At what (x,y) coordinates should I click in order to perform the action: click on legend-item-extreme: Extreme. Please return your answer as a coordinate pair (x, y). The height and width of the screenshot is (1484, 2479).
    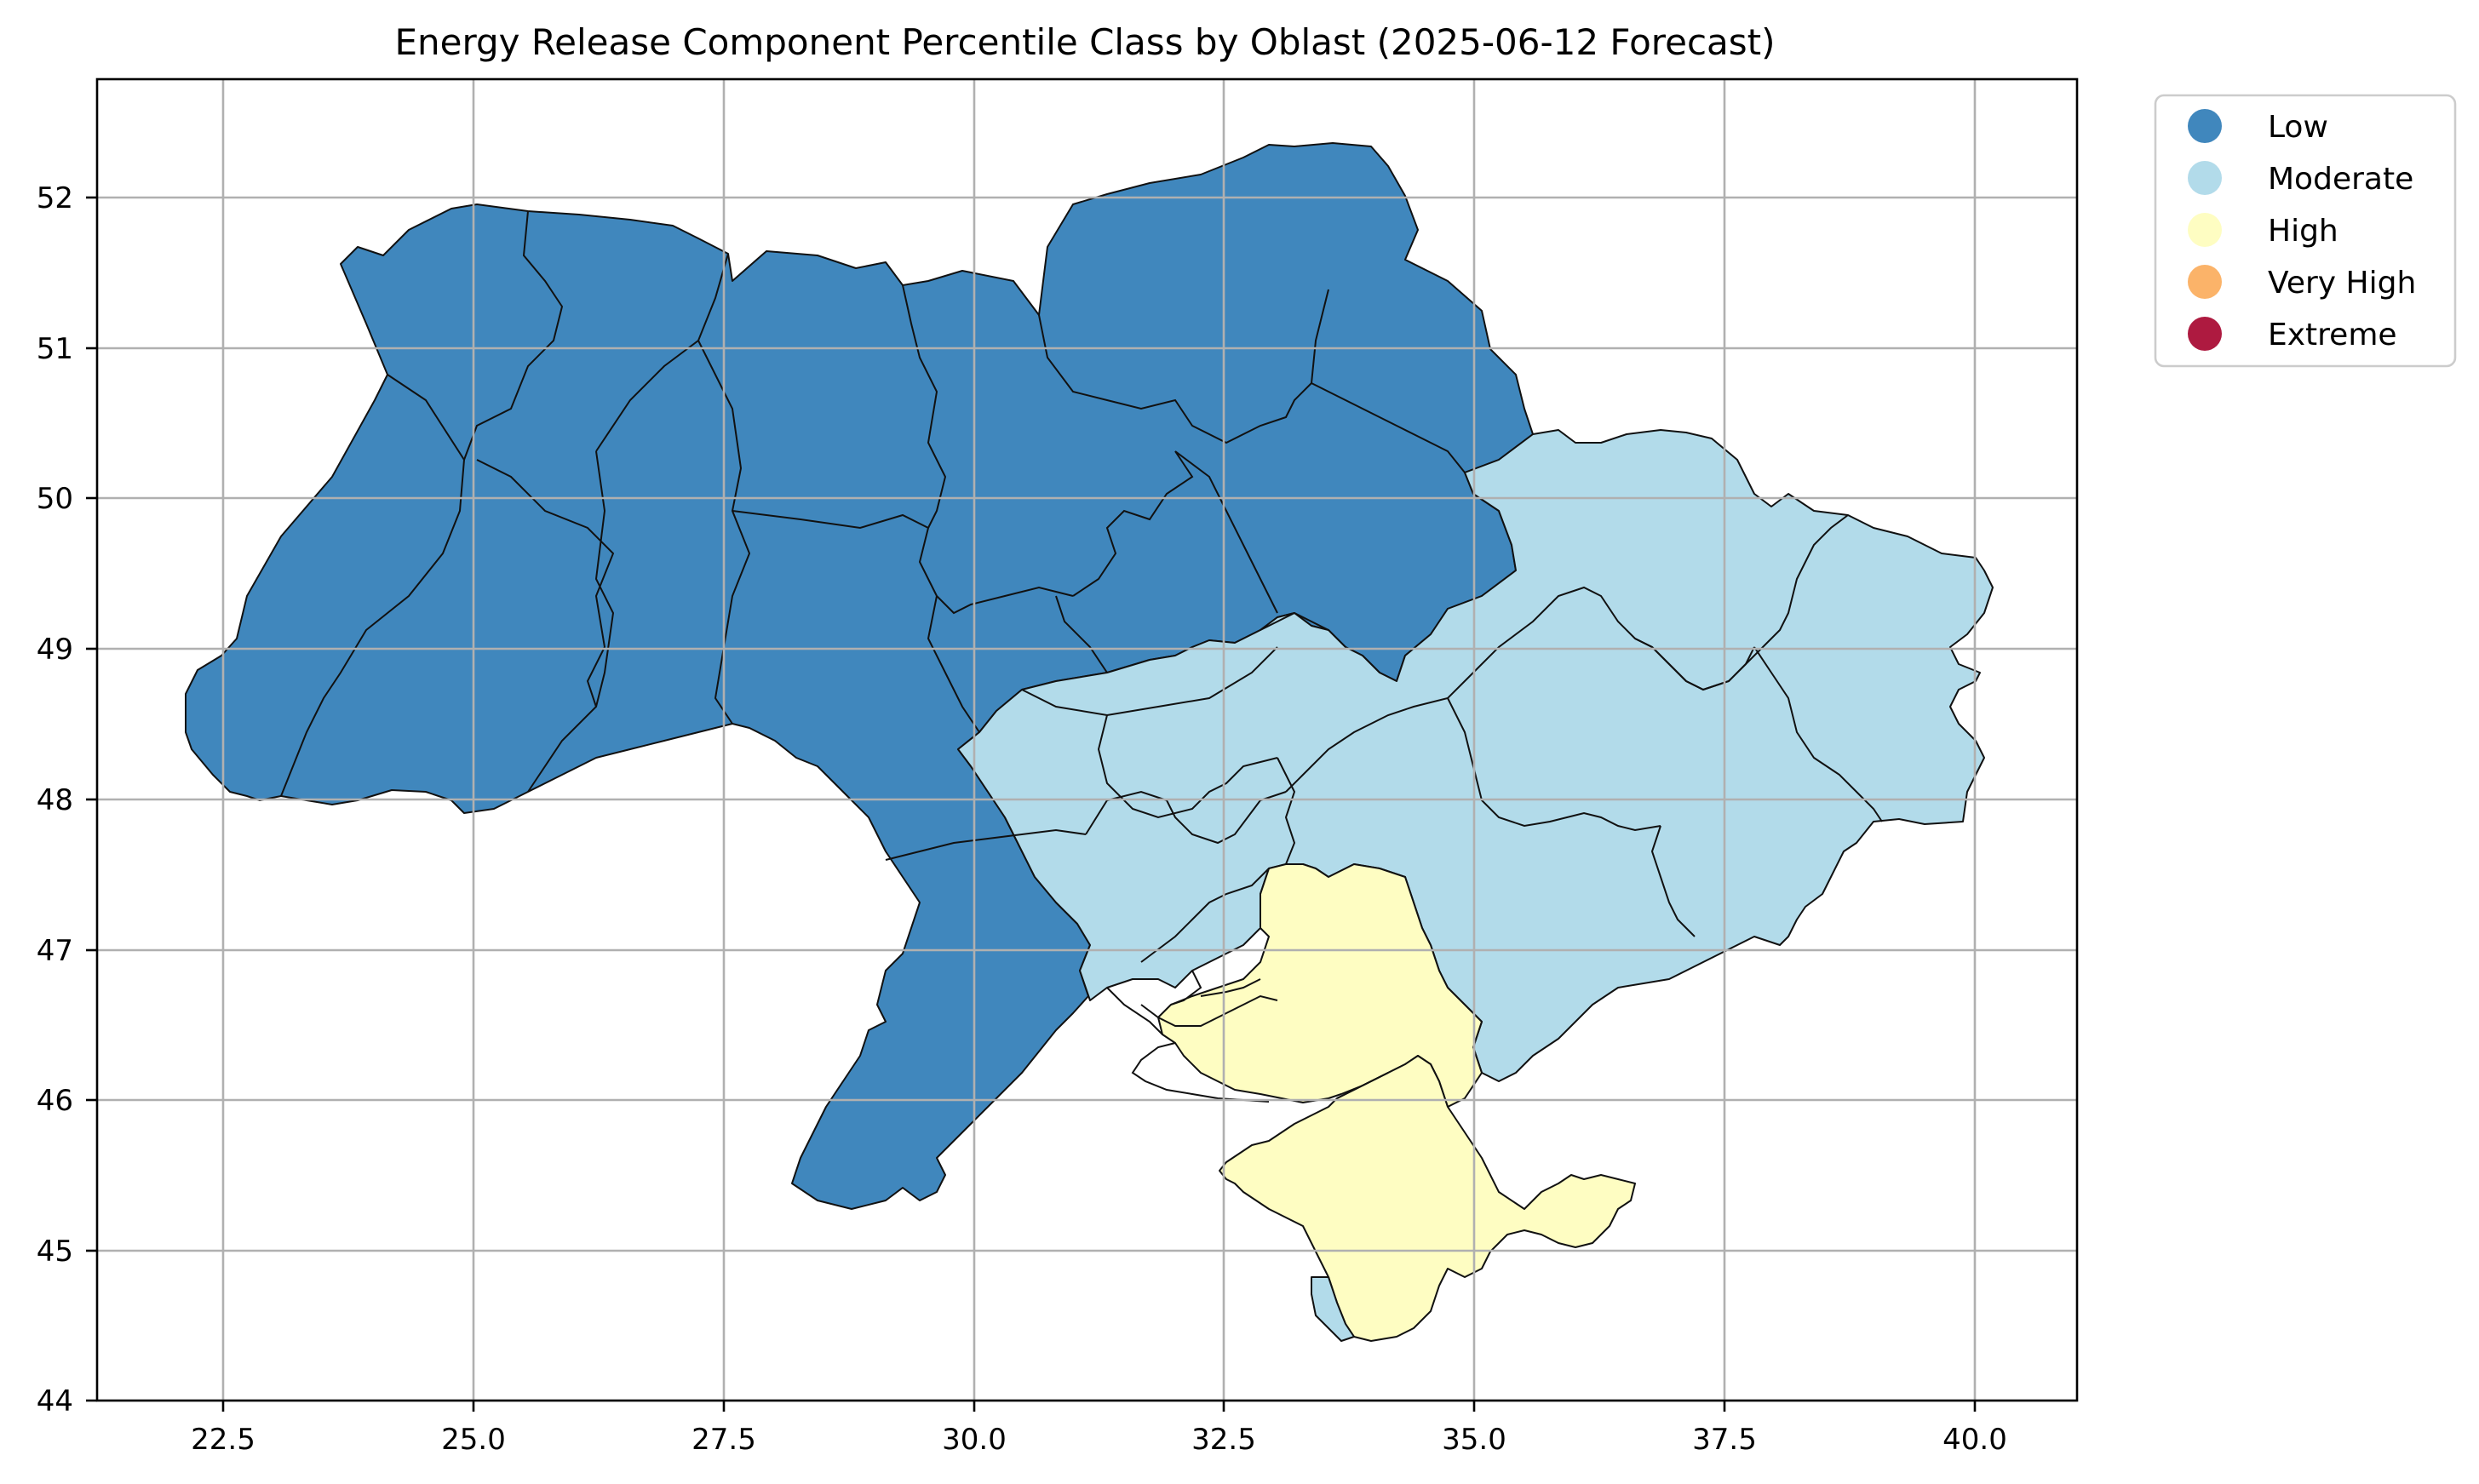
    Looking at the image, I should click on (2292, 335).